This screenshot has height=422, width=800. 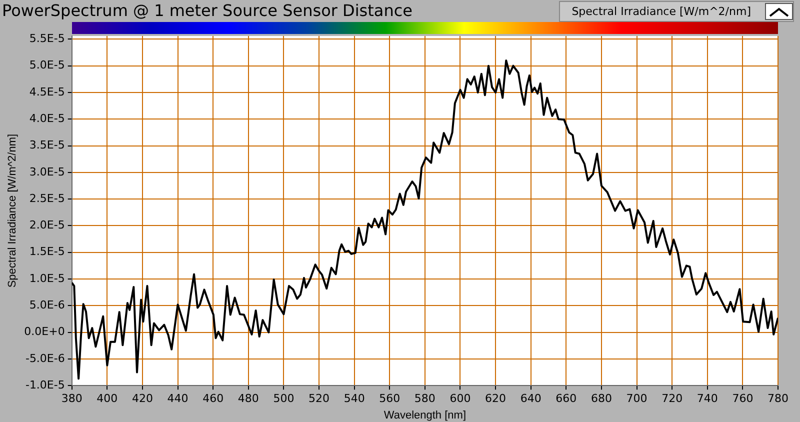 I want to click on y-tick-label: 0.0E+0, so click(x=44, y=331).